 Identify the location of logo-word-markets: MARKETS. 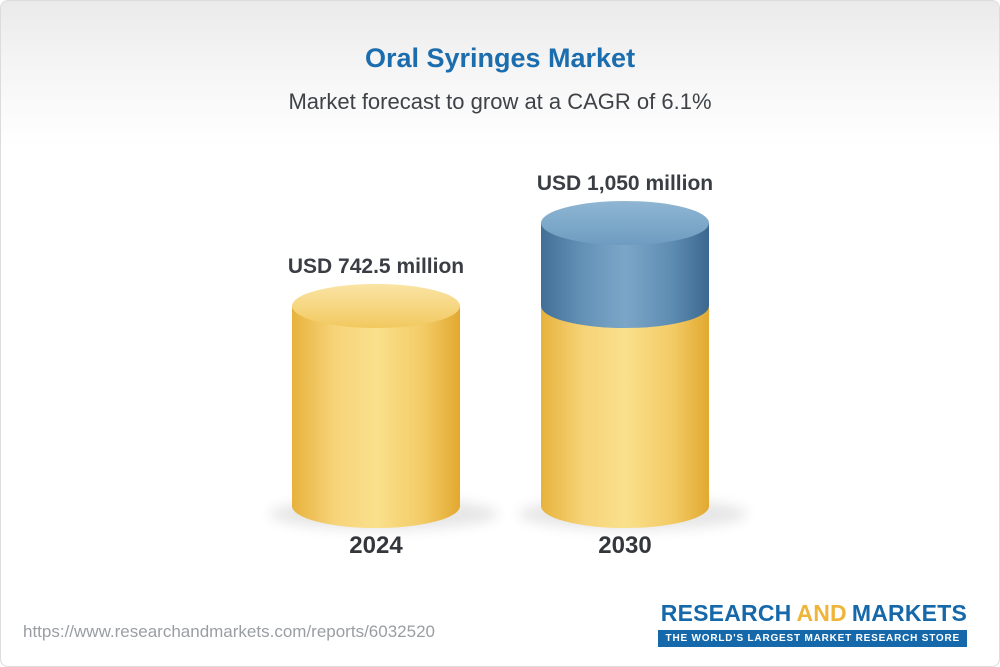
(909, 613).